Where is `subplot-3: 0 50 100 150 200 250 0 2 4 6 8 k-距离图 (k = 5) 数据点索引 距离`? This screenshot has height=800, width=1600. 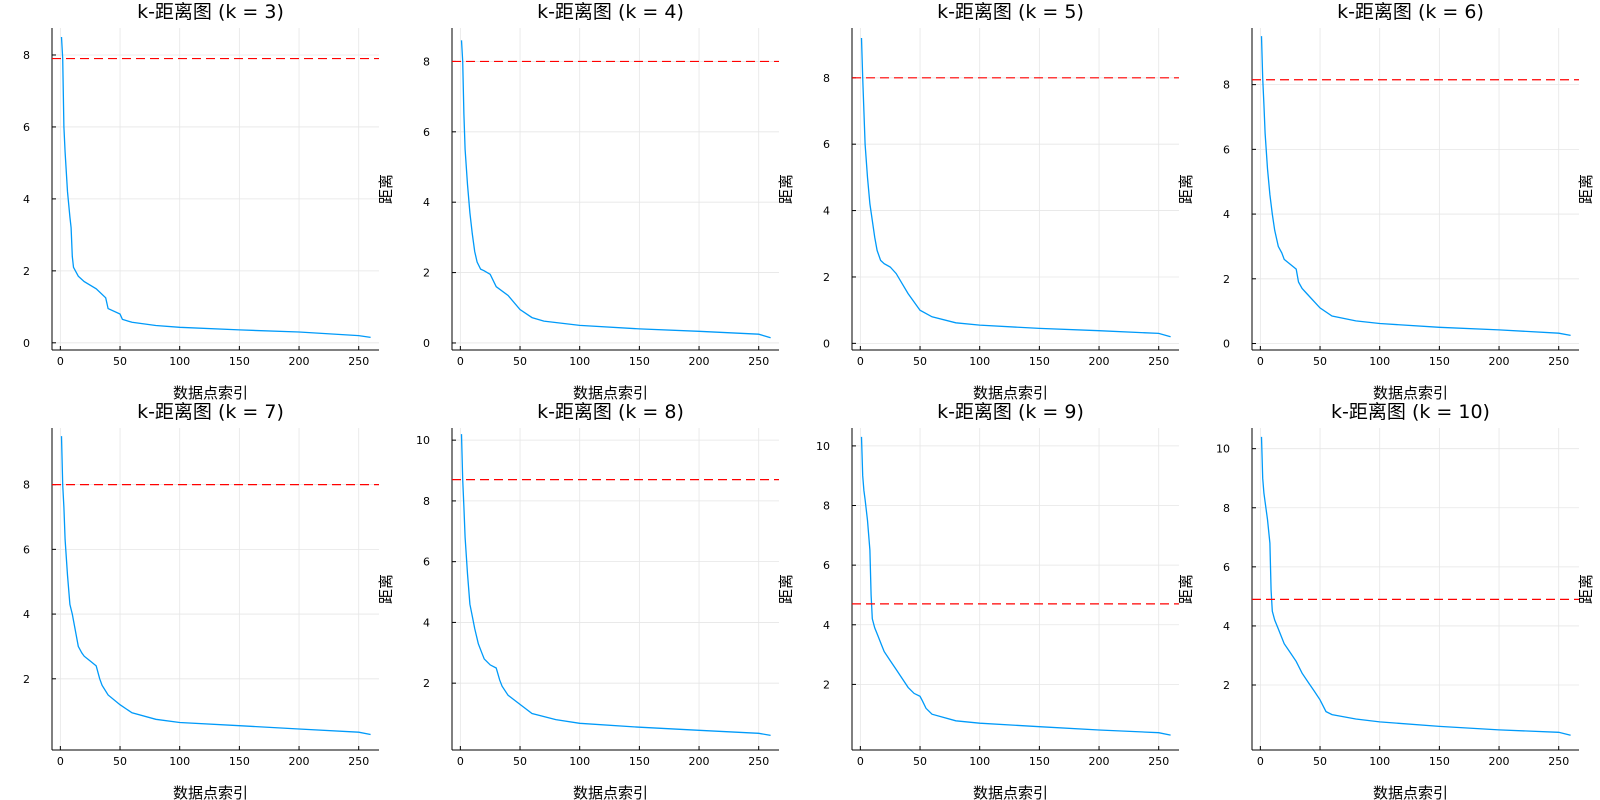 subplot-3: 0 50 100 150 200 250 0 2 4 6 8 k-距离图 (k = 5) 数据点索引 距离 is located at coordinates (1002, 201).